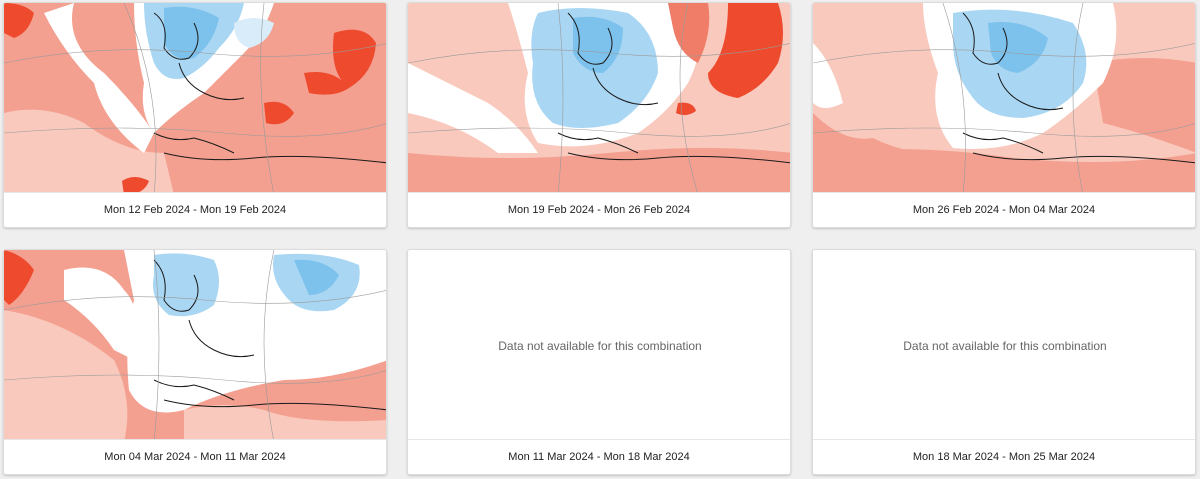 The height and width of the screenshot is (479, 1200). Describe the element at coordinates (195, 456) in the screenshot. I see `period-label: Mon 04 Mar 2024 - Mon 11 Mar 2024` at that location.